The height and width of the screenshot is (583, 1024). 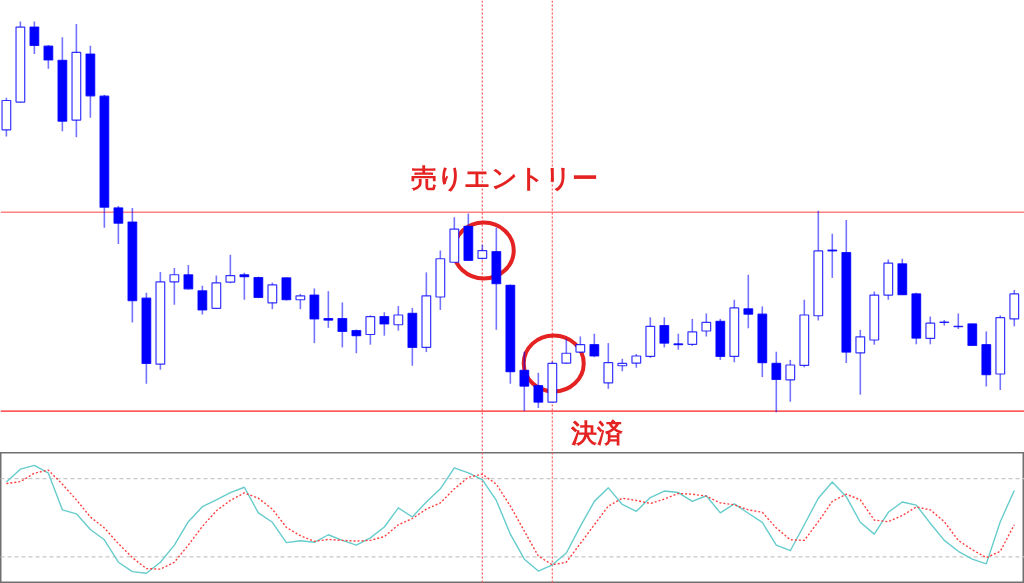 I want to click on candlestick, so click(x=972, y=334).